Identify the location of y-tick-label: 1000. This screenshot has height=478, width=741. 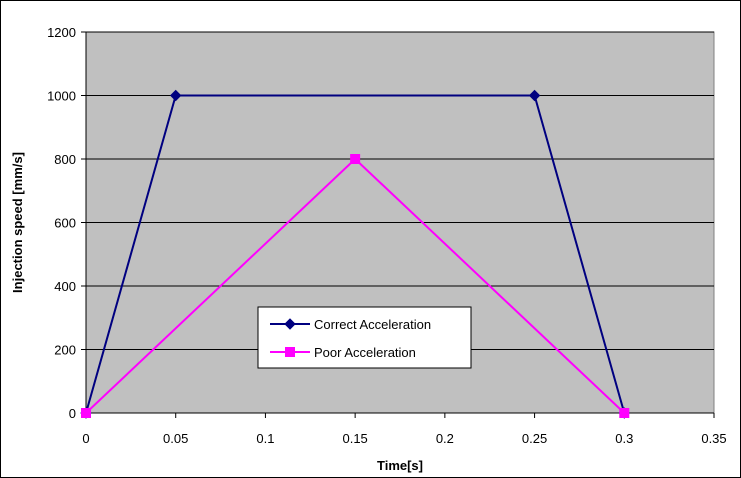
(61, 96).